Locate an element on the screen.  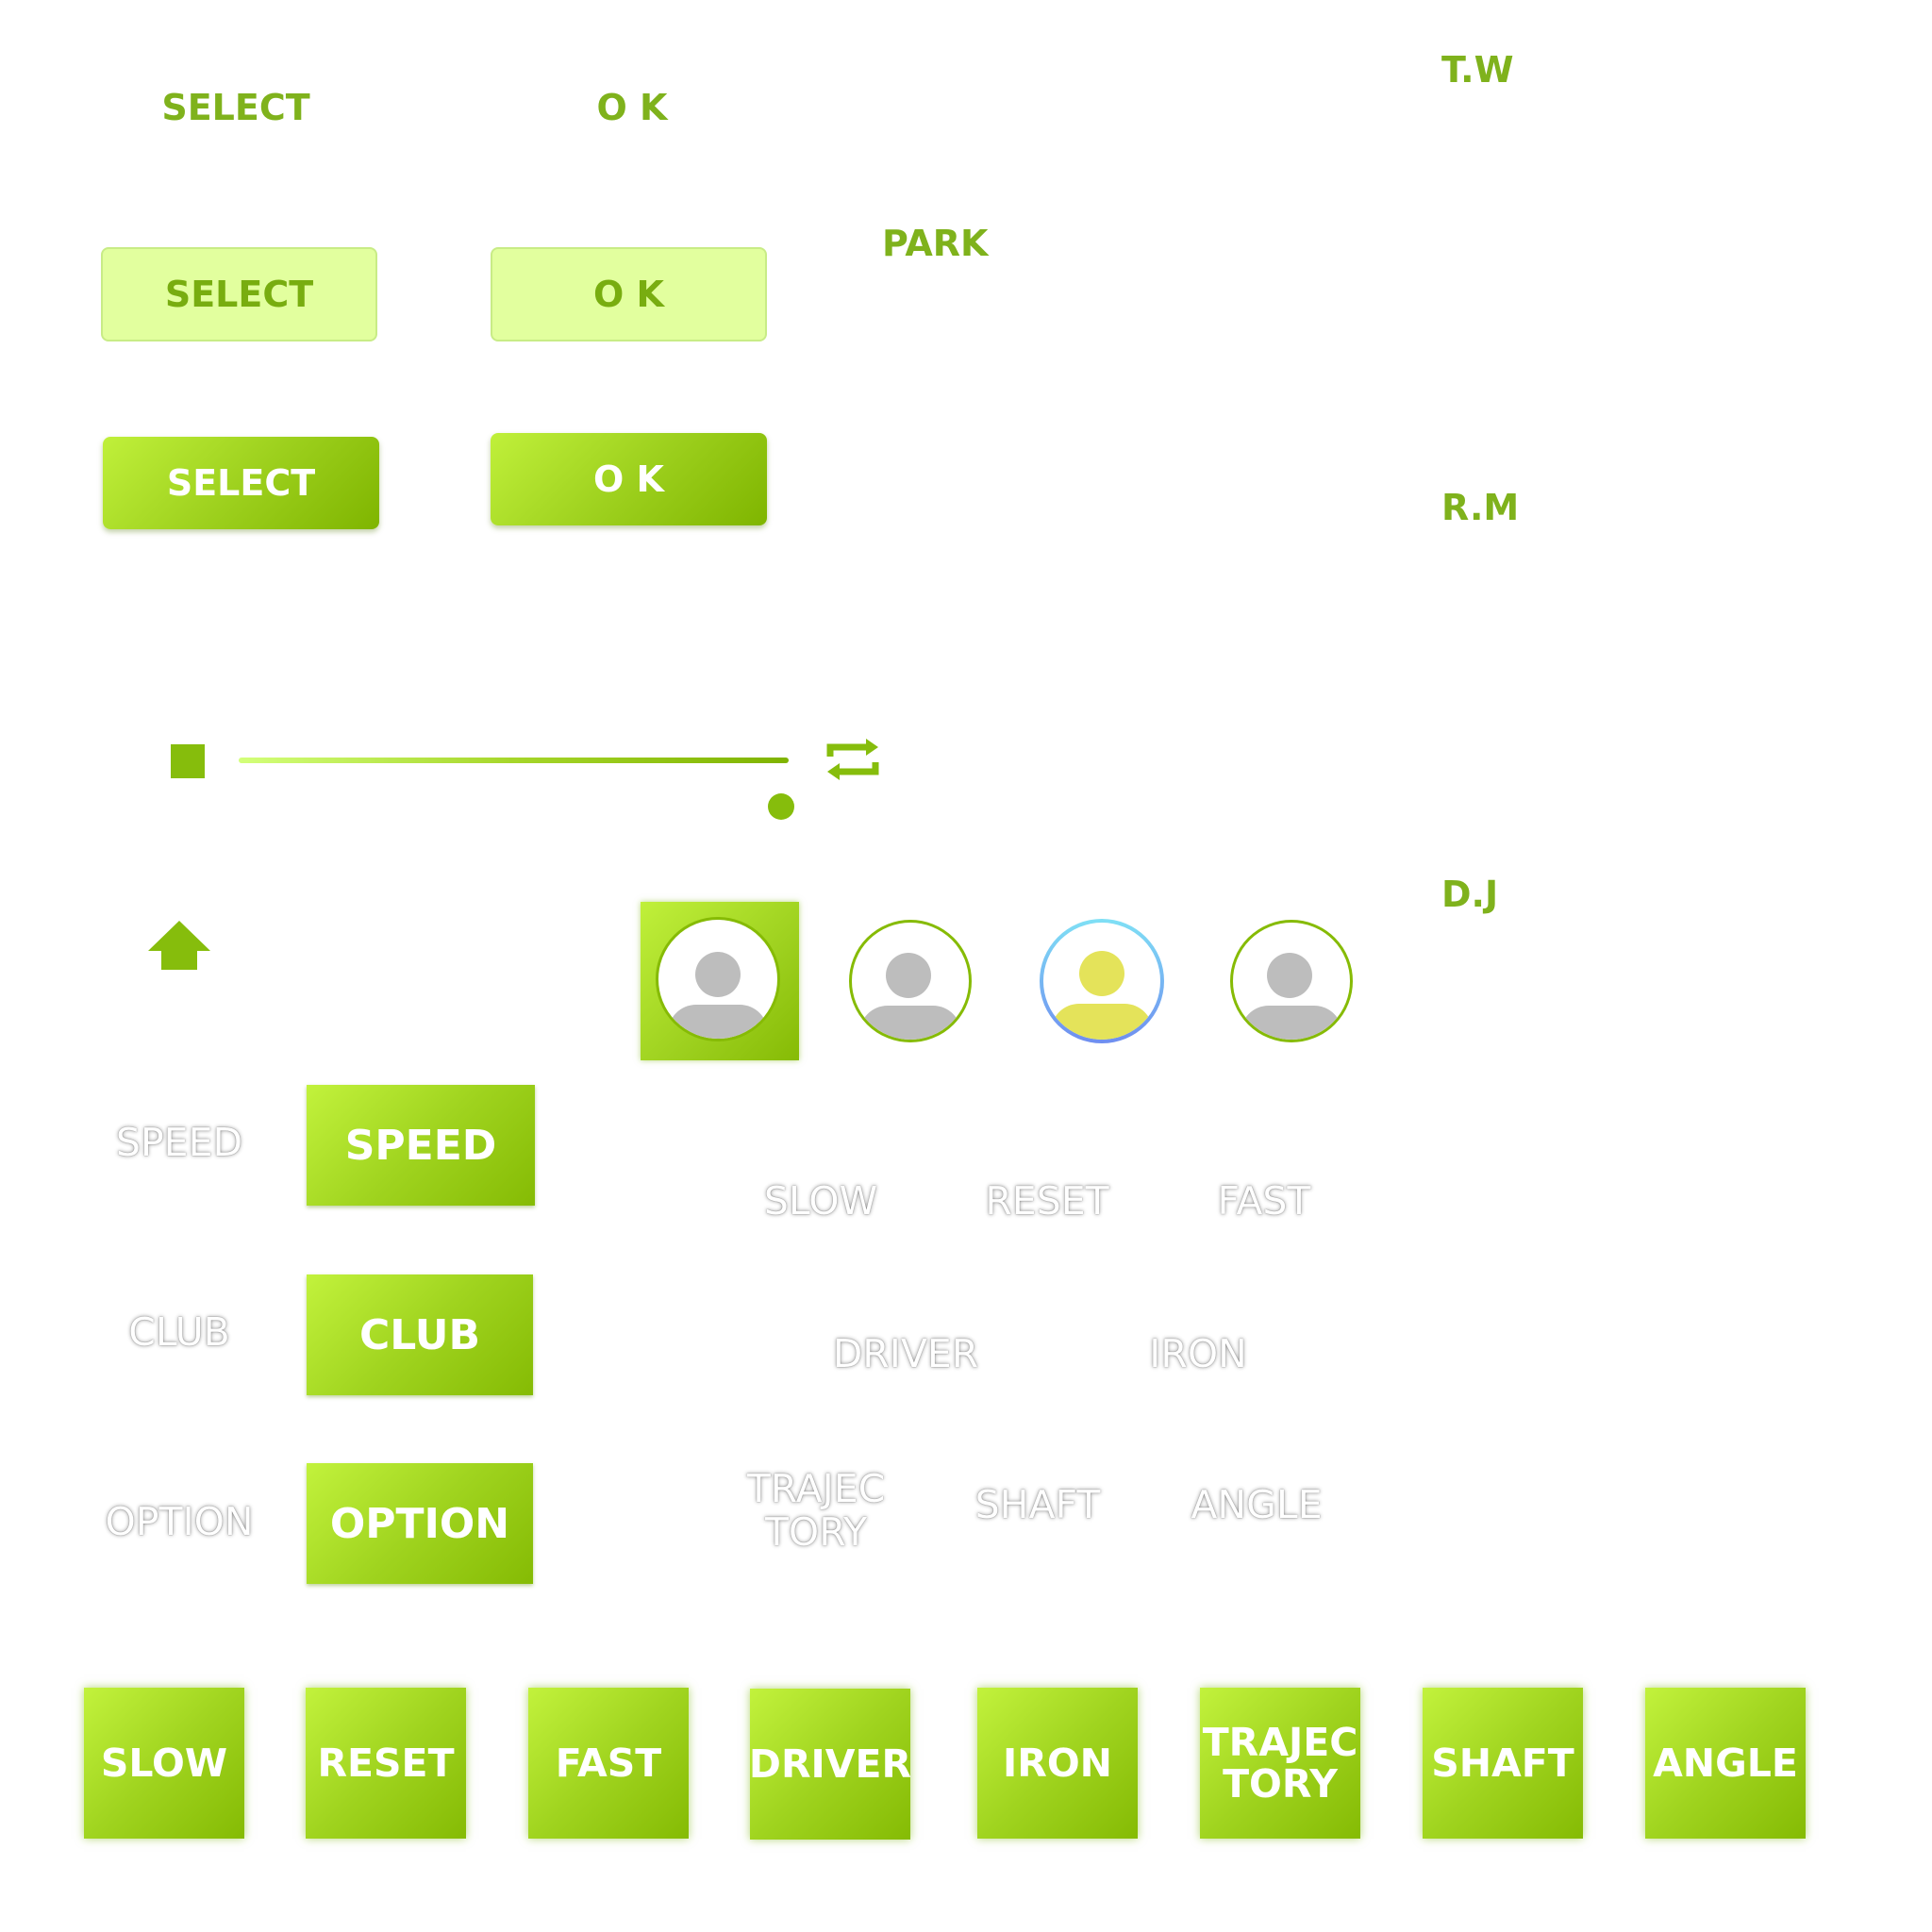
select-button: SELECT is located at coordinates (241, 483).